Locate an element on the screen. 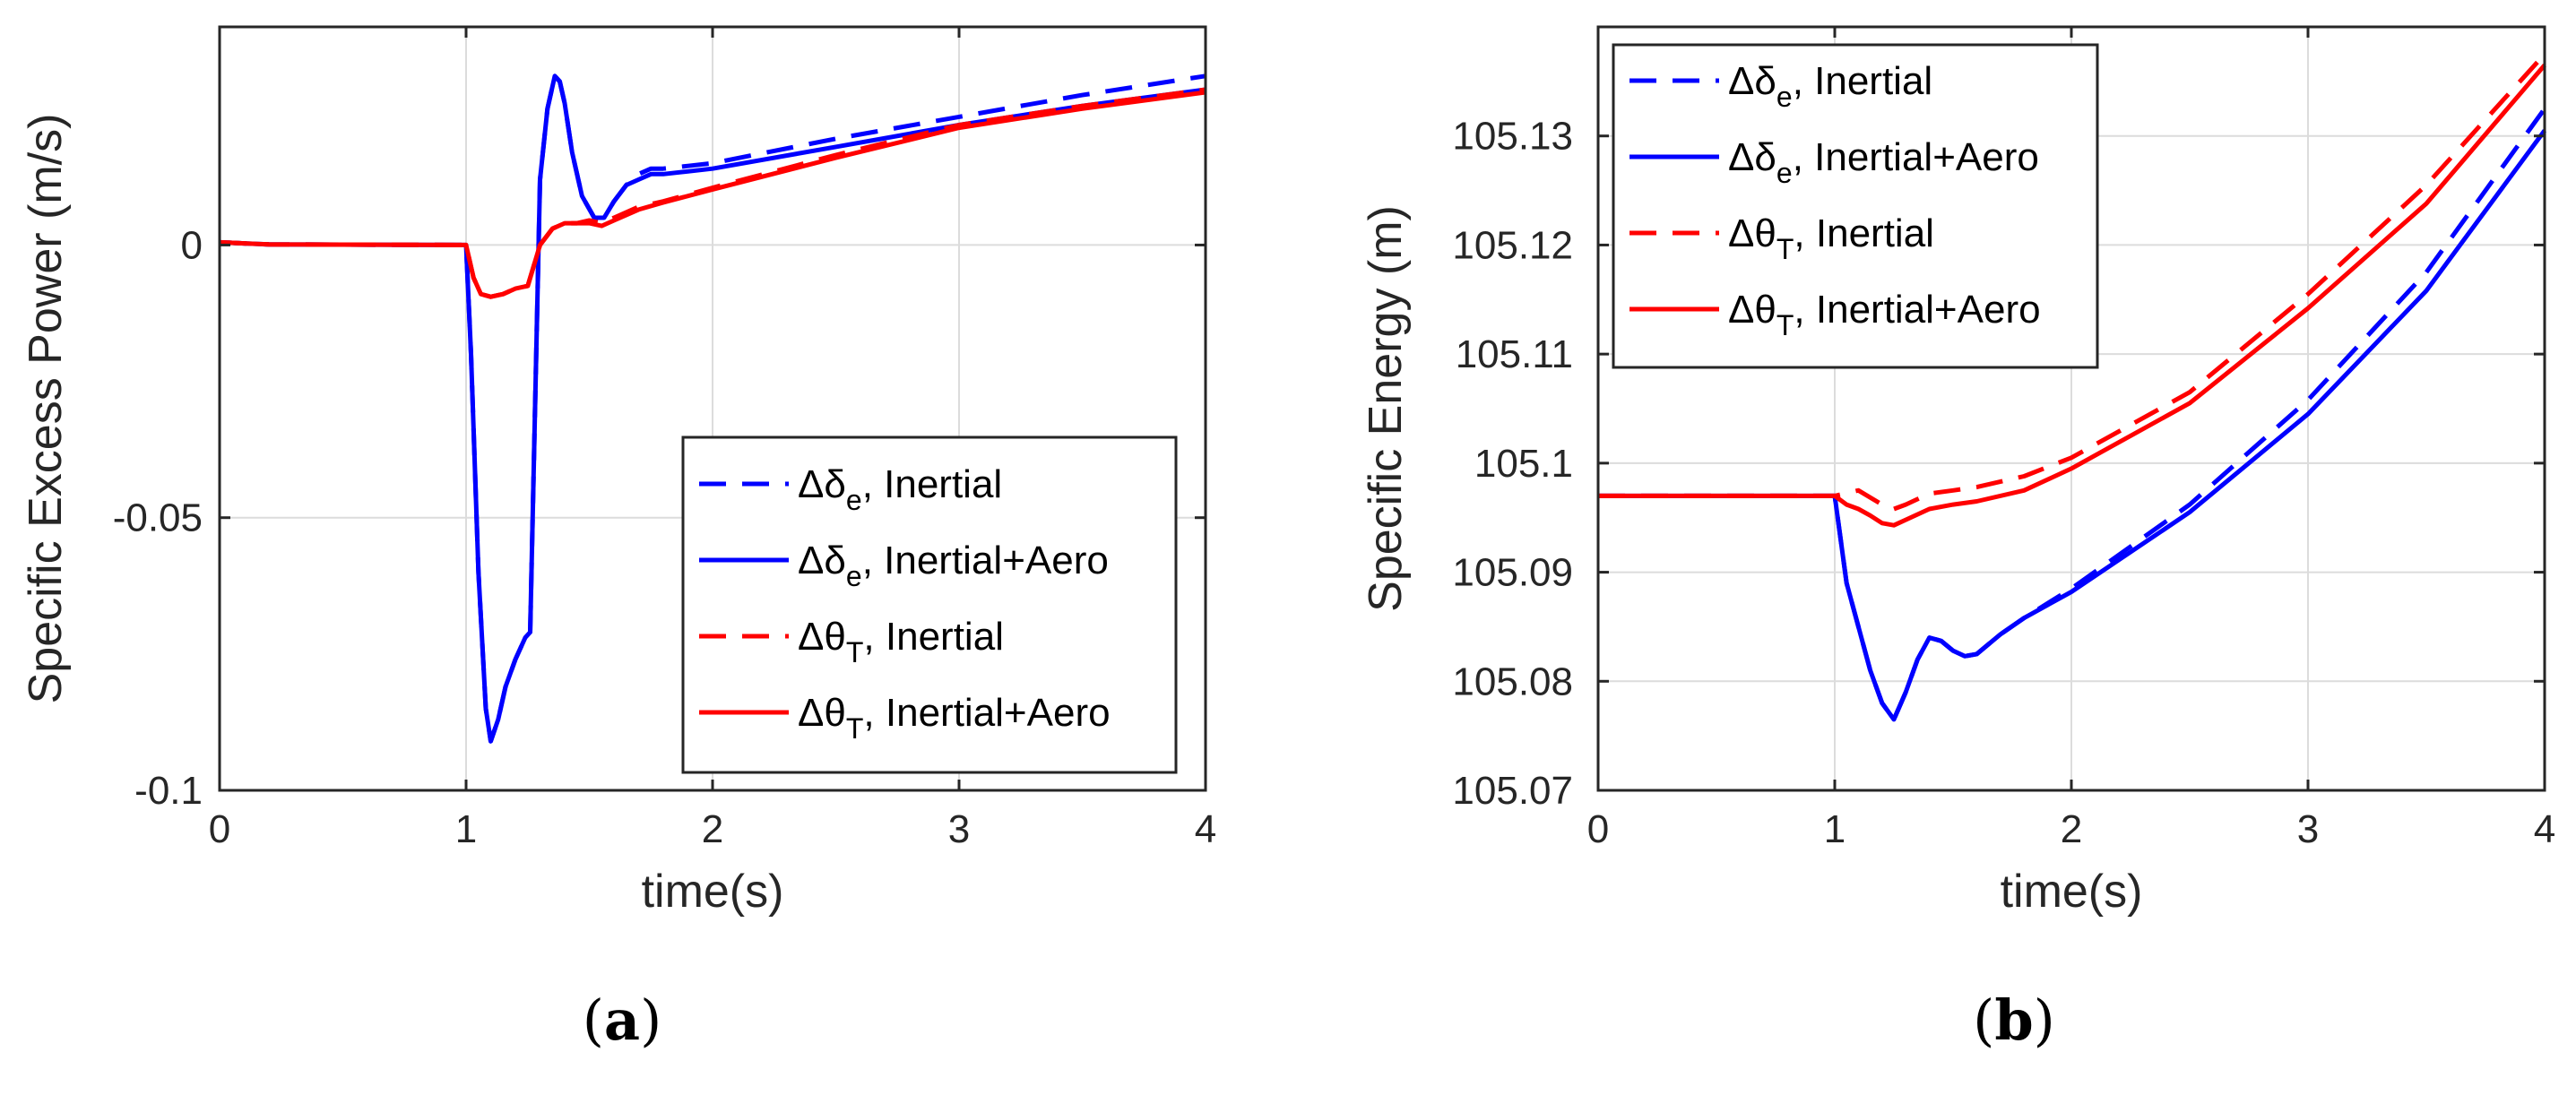 Image resolution: width=2576 pixels, height=1095 pixels. caption-b: (b) is located at coordinates (2014, 1020).